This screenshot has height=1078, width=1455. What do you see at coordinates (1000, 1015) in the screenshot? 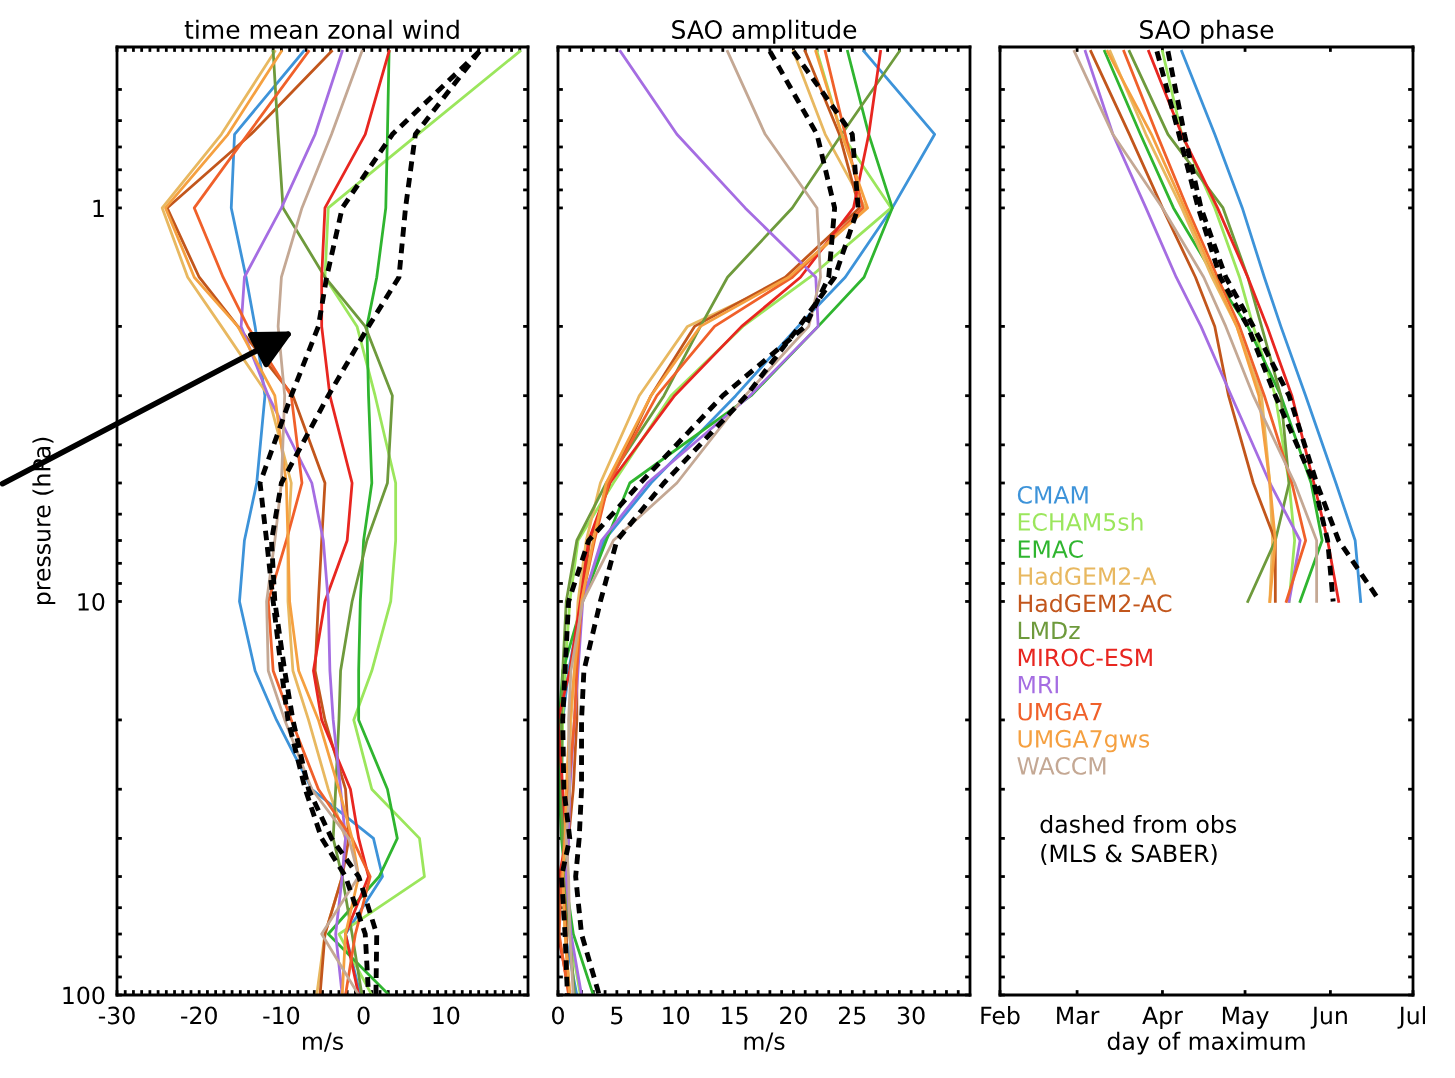
I see `x-tick-label: Feb` at bounding box center [1000, 1015].